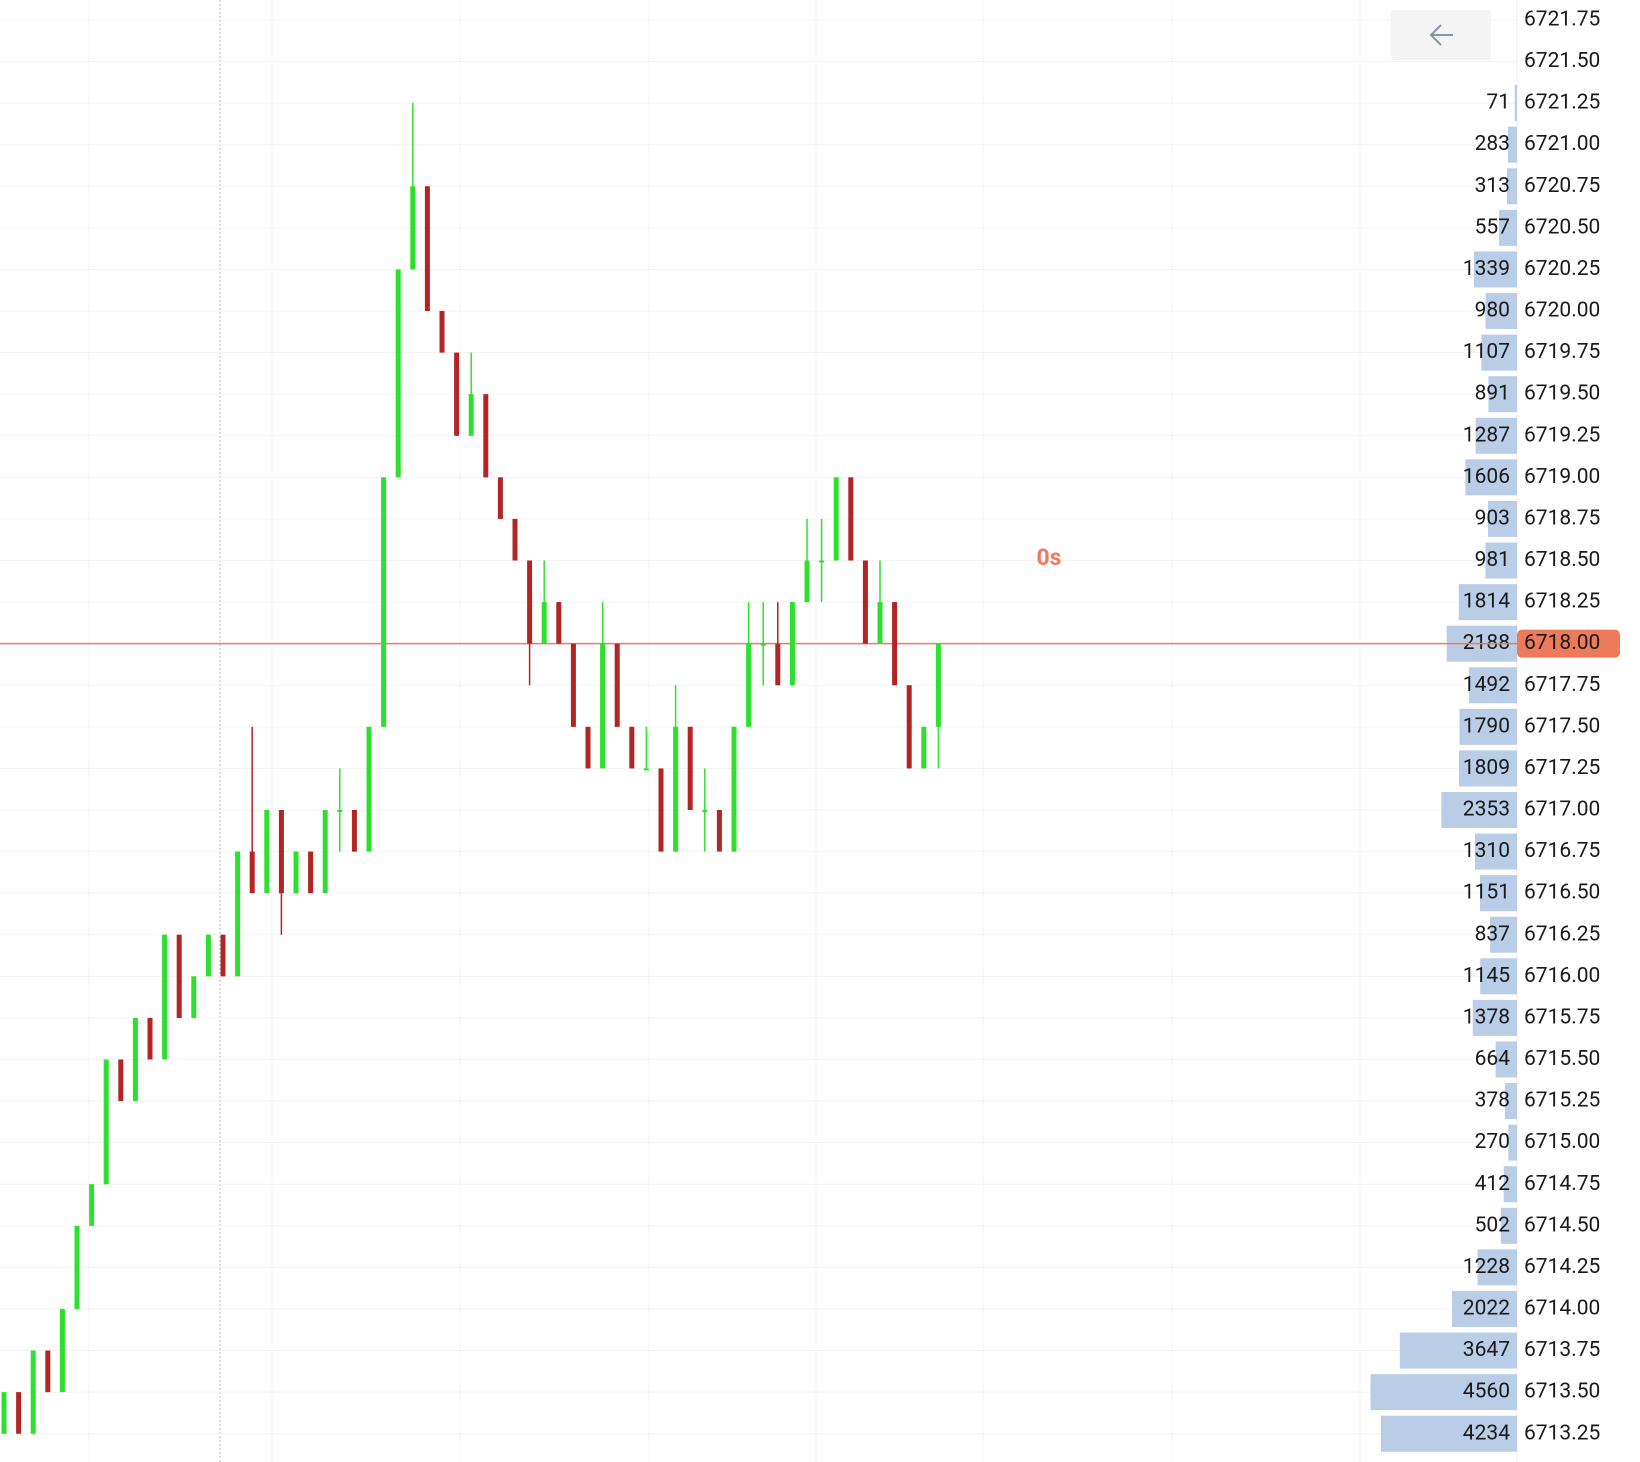 This screenshot has height=1462, width=1640. Describe the element at coordinates (1486, 435) in the screenshot. I see `volume-label: 1287` at that location.